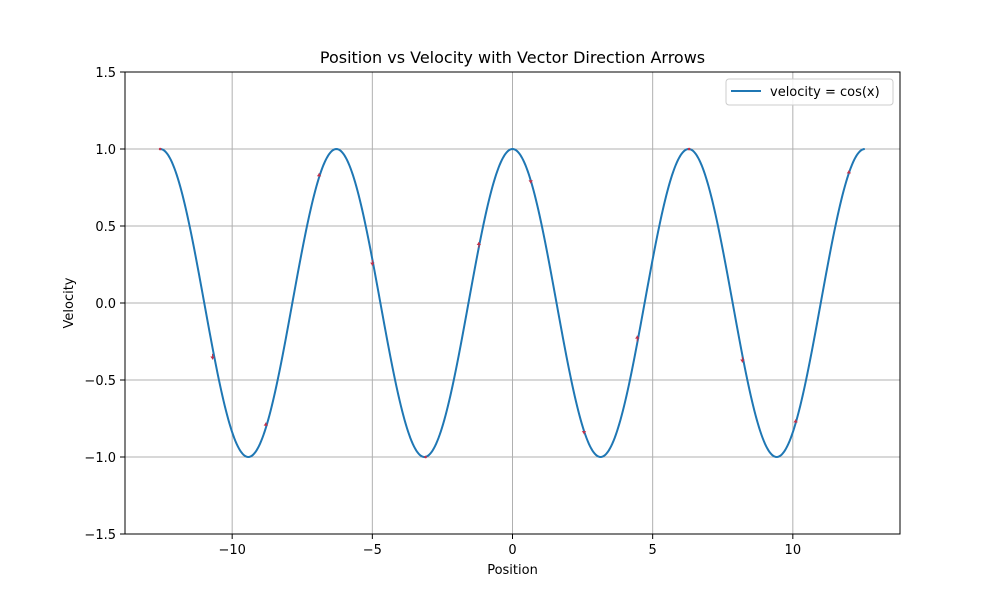 This screenshot has height=600, width=1000. I want to click on x-tick-label: −10, so click(231, 550).